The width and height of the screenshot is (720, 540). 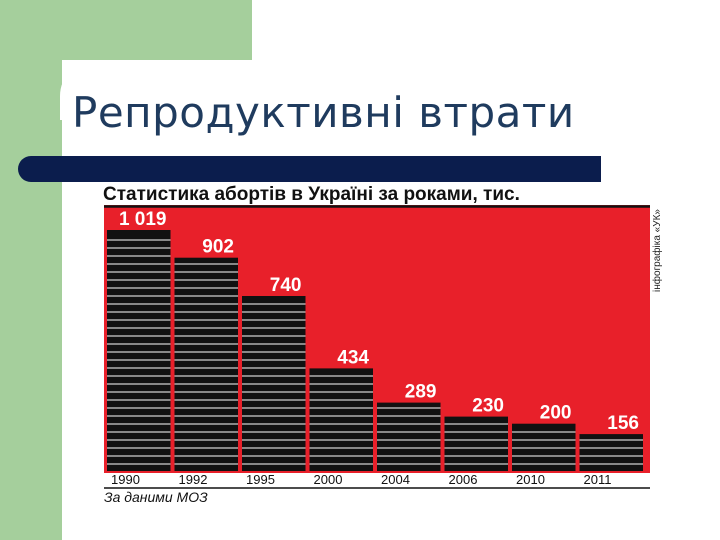 I want to click on bar-2004, so click(x=409, y=436).